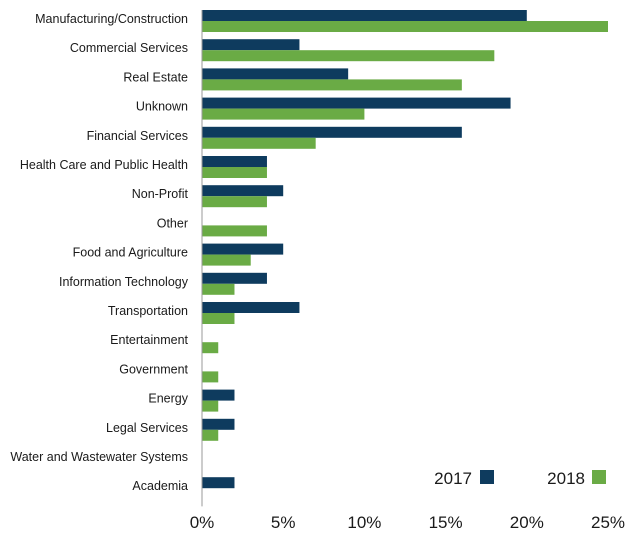 This screenshot has height=538, width=640. What do you see at coordinates (160, 486) in the screenshot?
I see `category-label: Academia` at bounding box center [160, 486].